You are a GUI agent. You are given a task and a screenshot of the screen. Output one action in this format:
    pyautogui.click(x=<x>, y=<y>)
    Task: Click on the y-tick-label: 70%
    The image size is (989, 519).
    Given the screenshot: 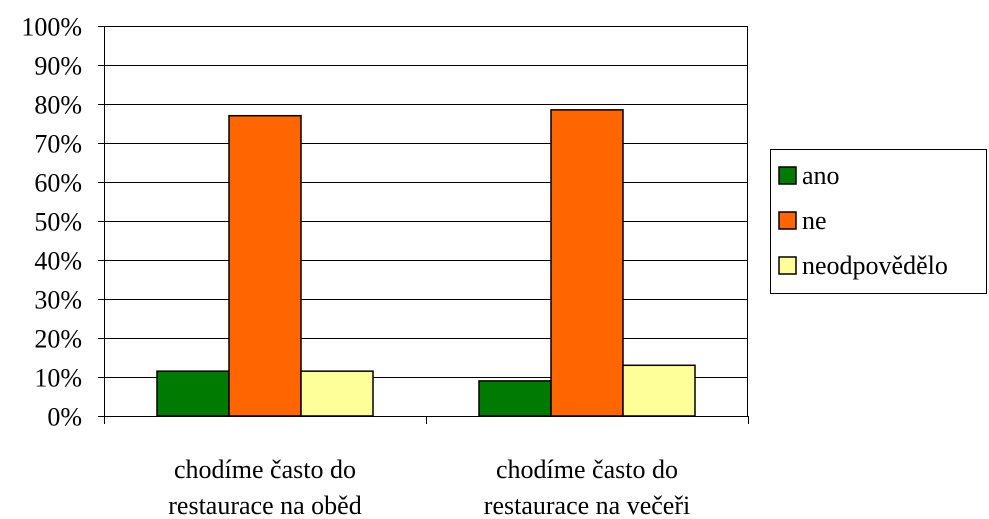 What is the action you would take?
    pyautogui.click(x=58, y=144)
    